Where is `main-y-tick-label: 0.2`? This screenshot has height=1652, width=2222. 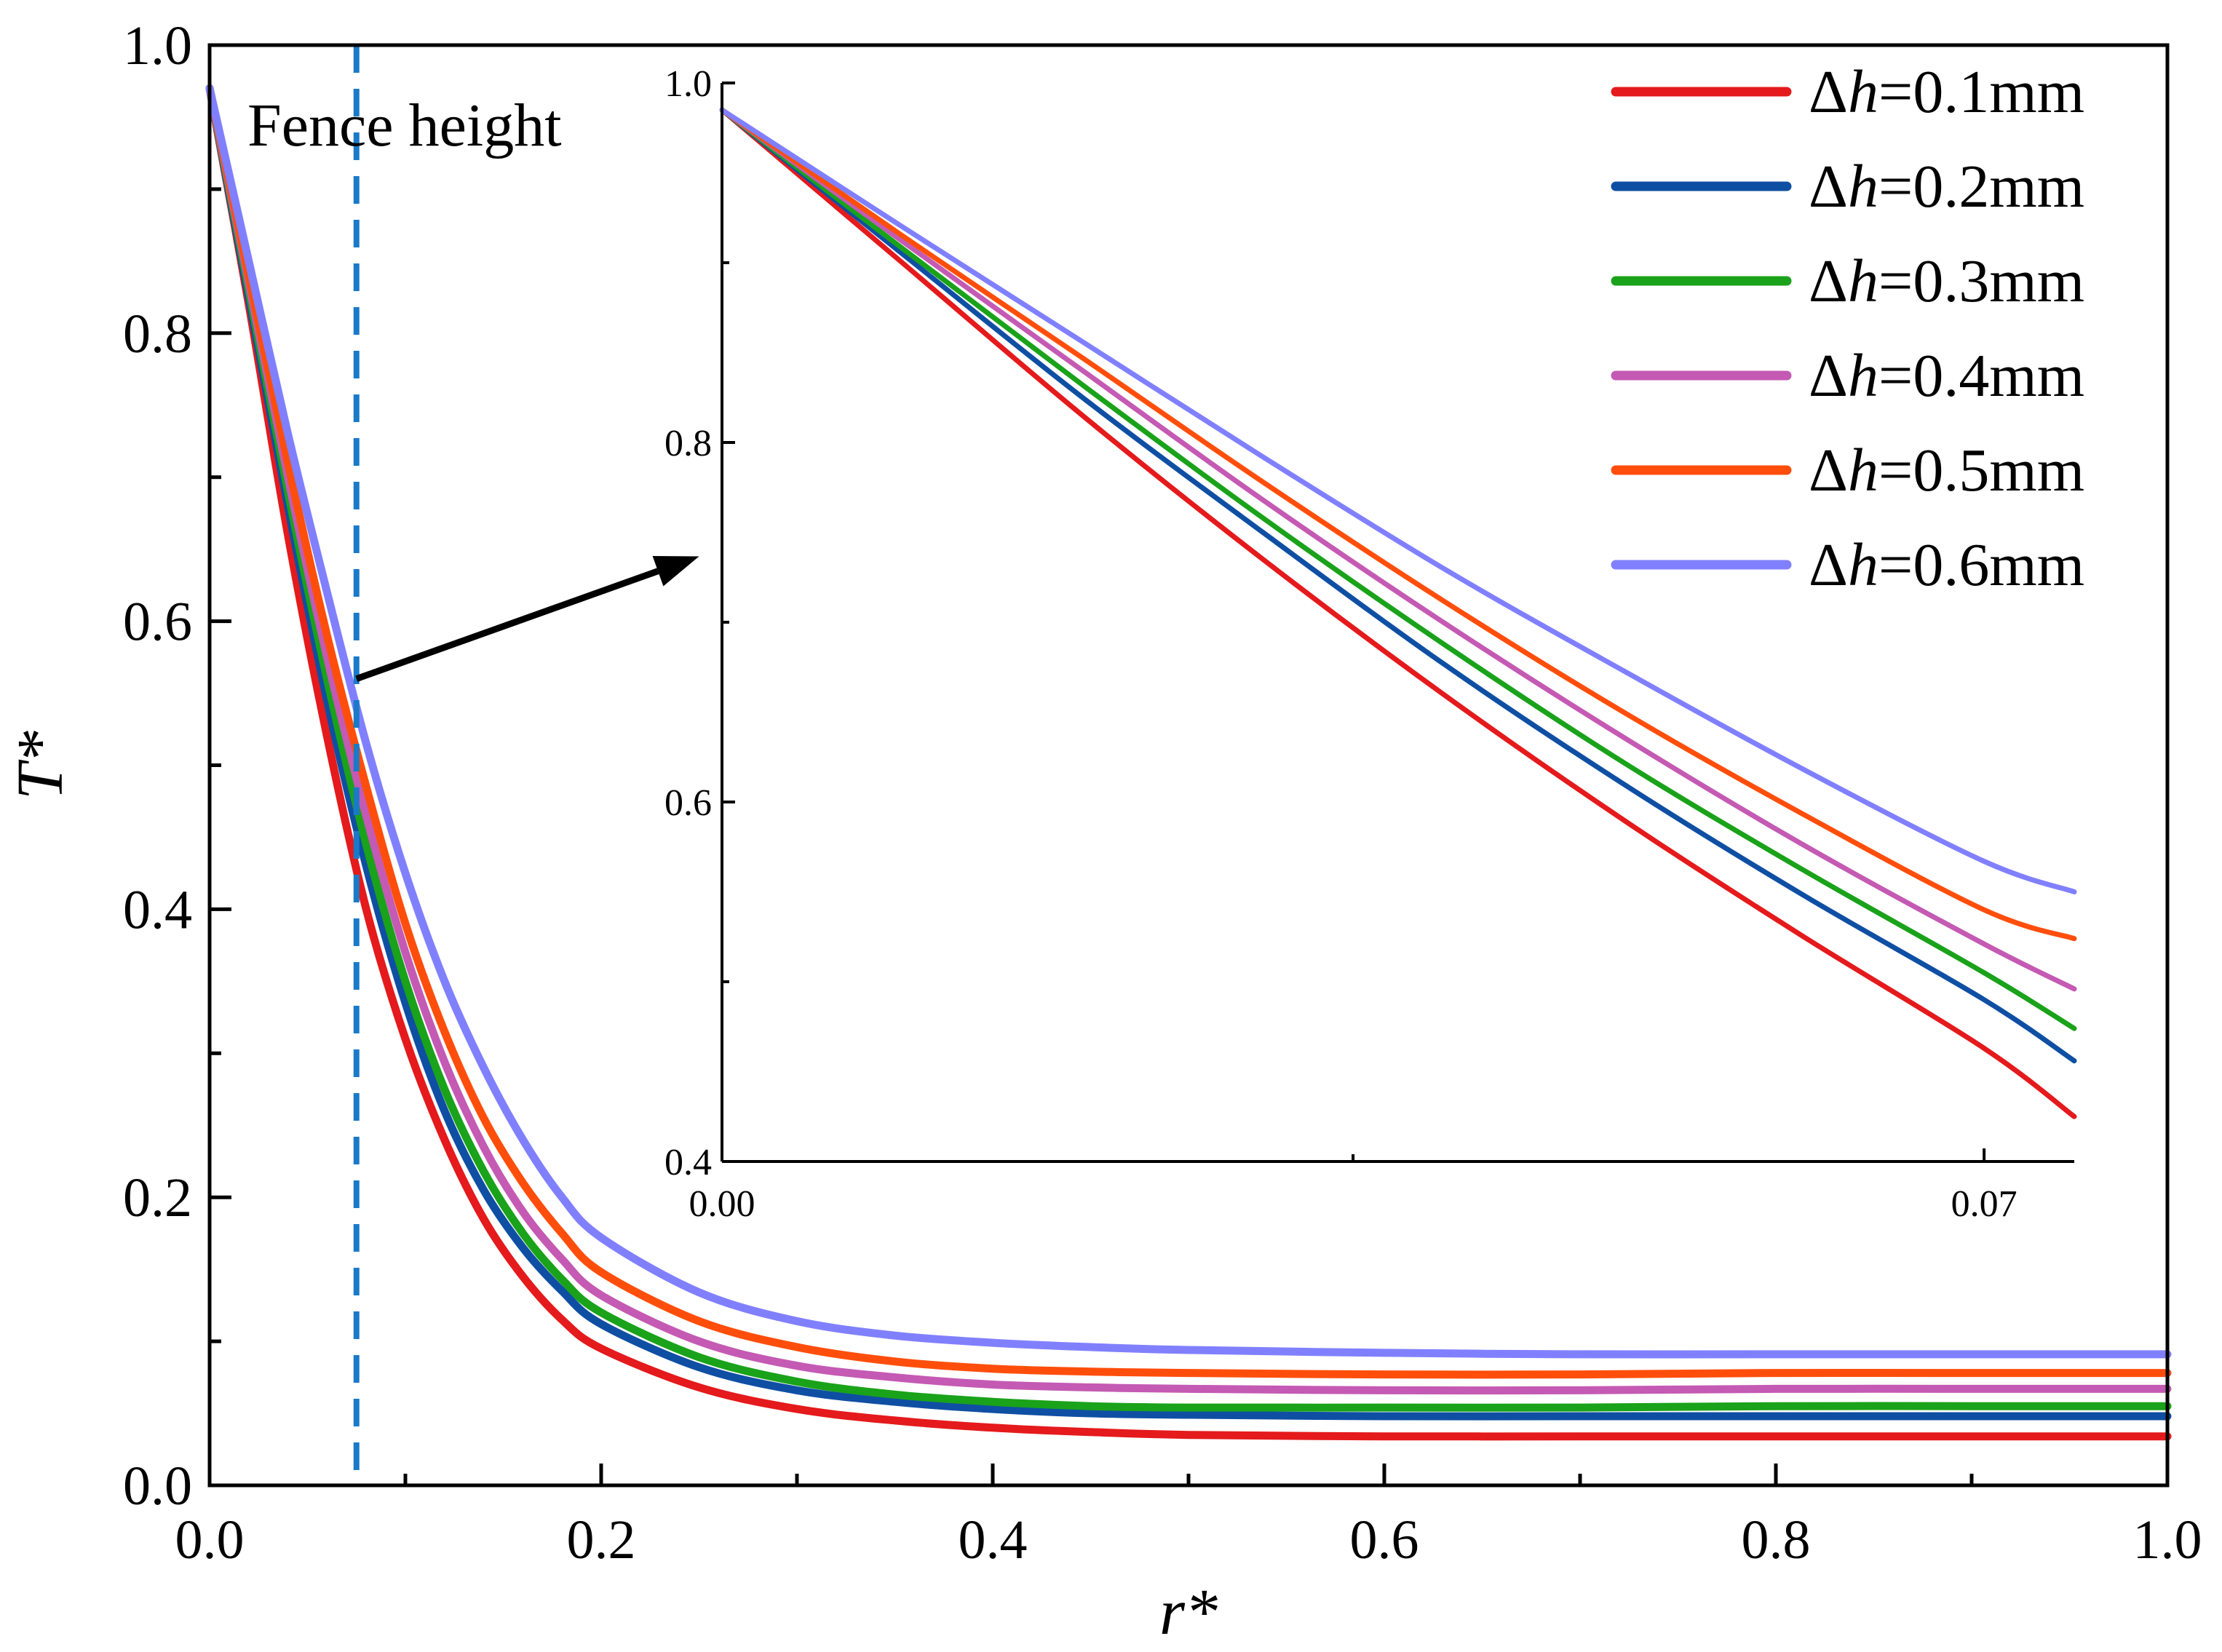 main-y-tick-label: 0.2 is located at coordinates (157, 1197).